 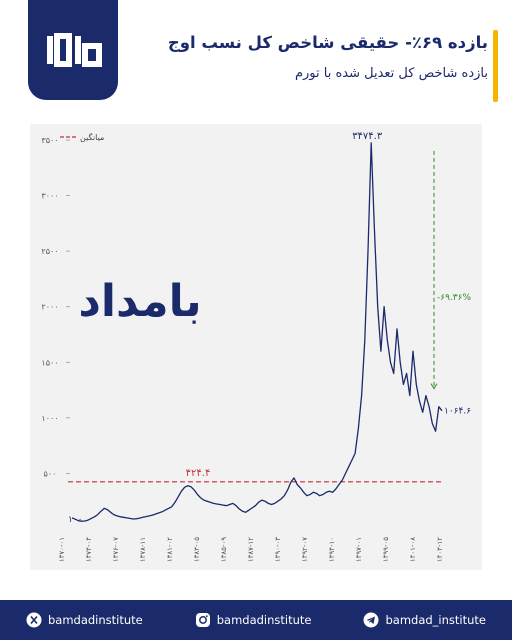 I want to click on page-title: بازده ۶۹٪- حقیقی شاخص کل نسب اوج, so click(x=327, y=42).